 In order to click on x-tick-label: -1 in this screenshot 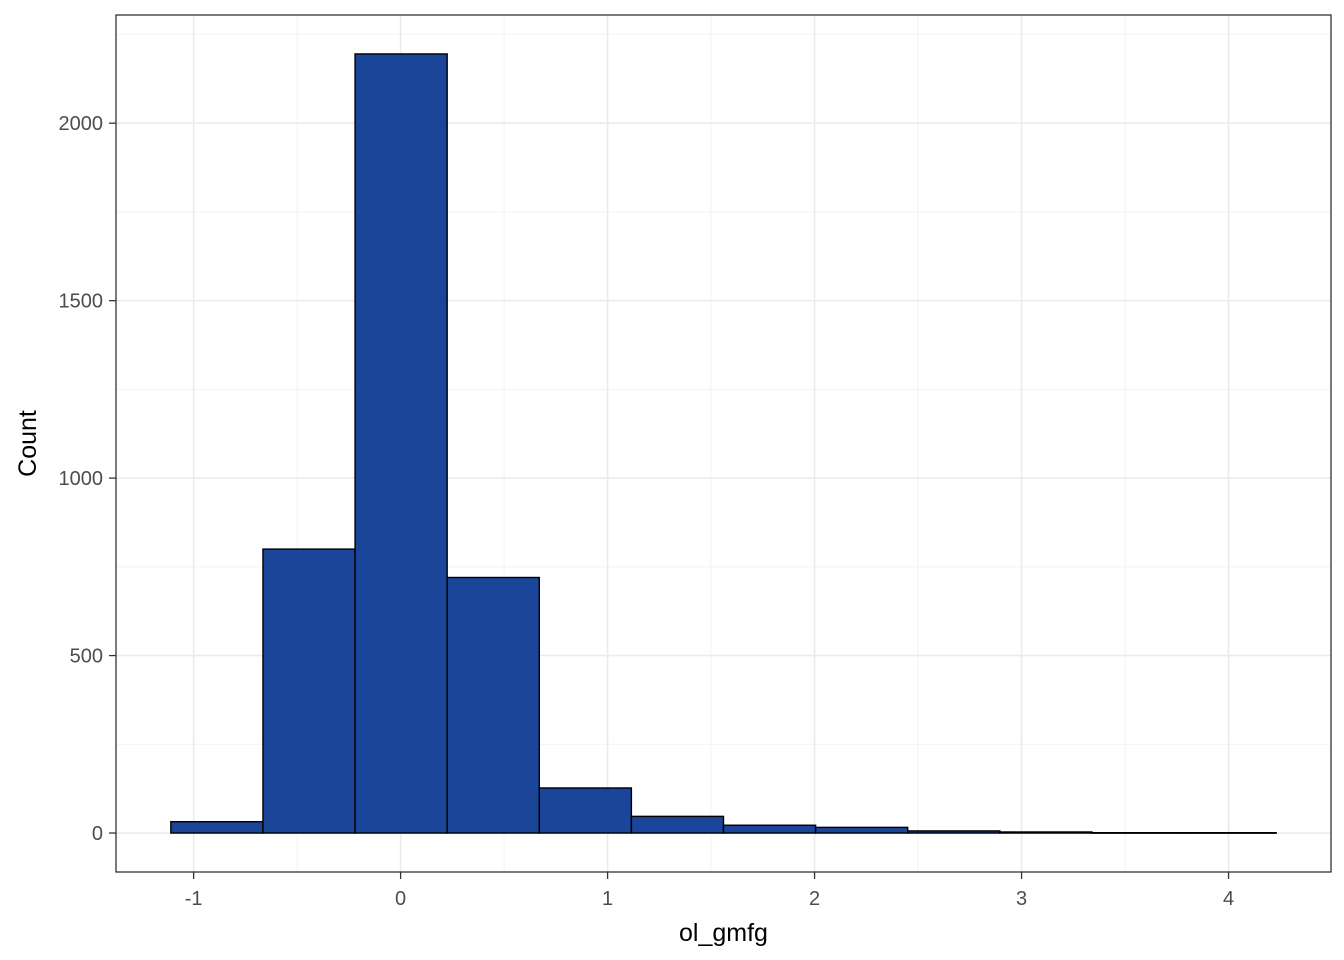, I will do `click(194, 899)`.